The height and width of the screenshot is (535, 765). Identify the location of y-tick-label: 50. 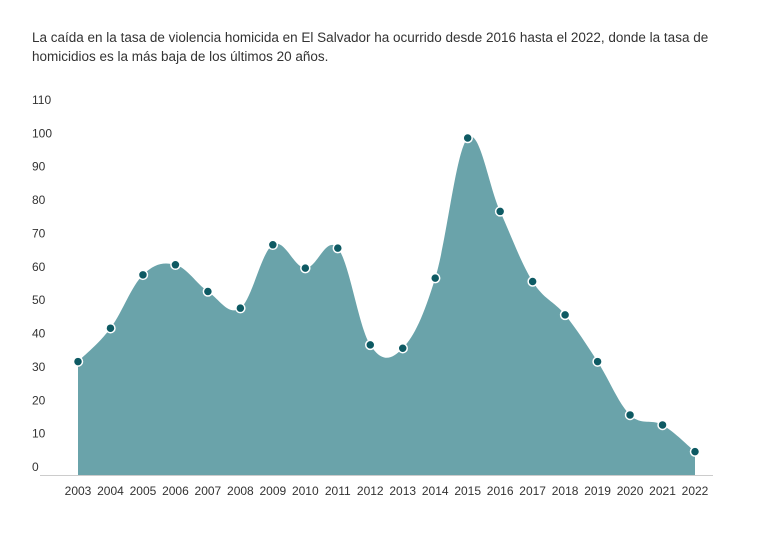
(39, 300).